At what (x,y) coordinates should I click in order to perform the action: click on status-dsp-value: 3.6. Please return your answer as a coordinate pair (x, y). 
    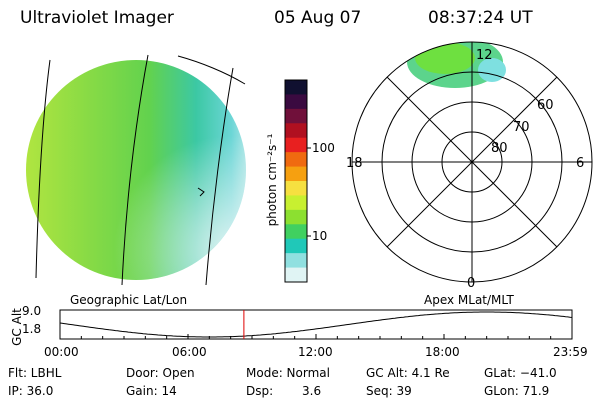
    Looking at the image, I should click on (312, 391).